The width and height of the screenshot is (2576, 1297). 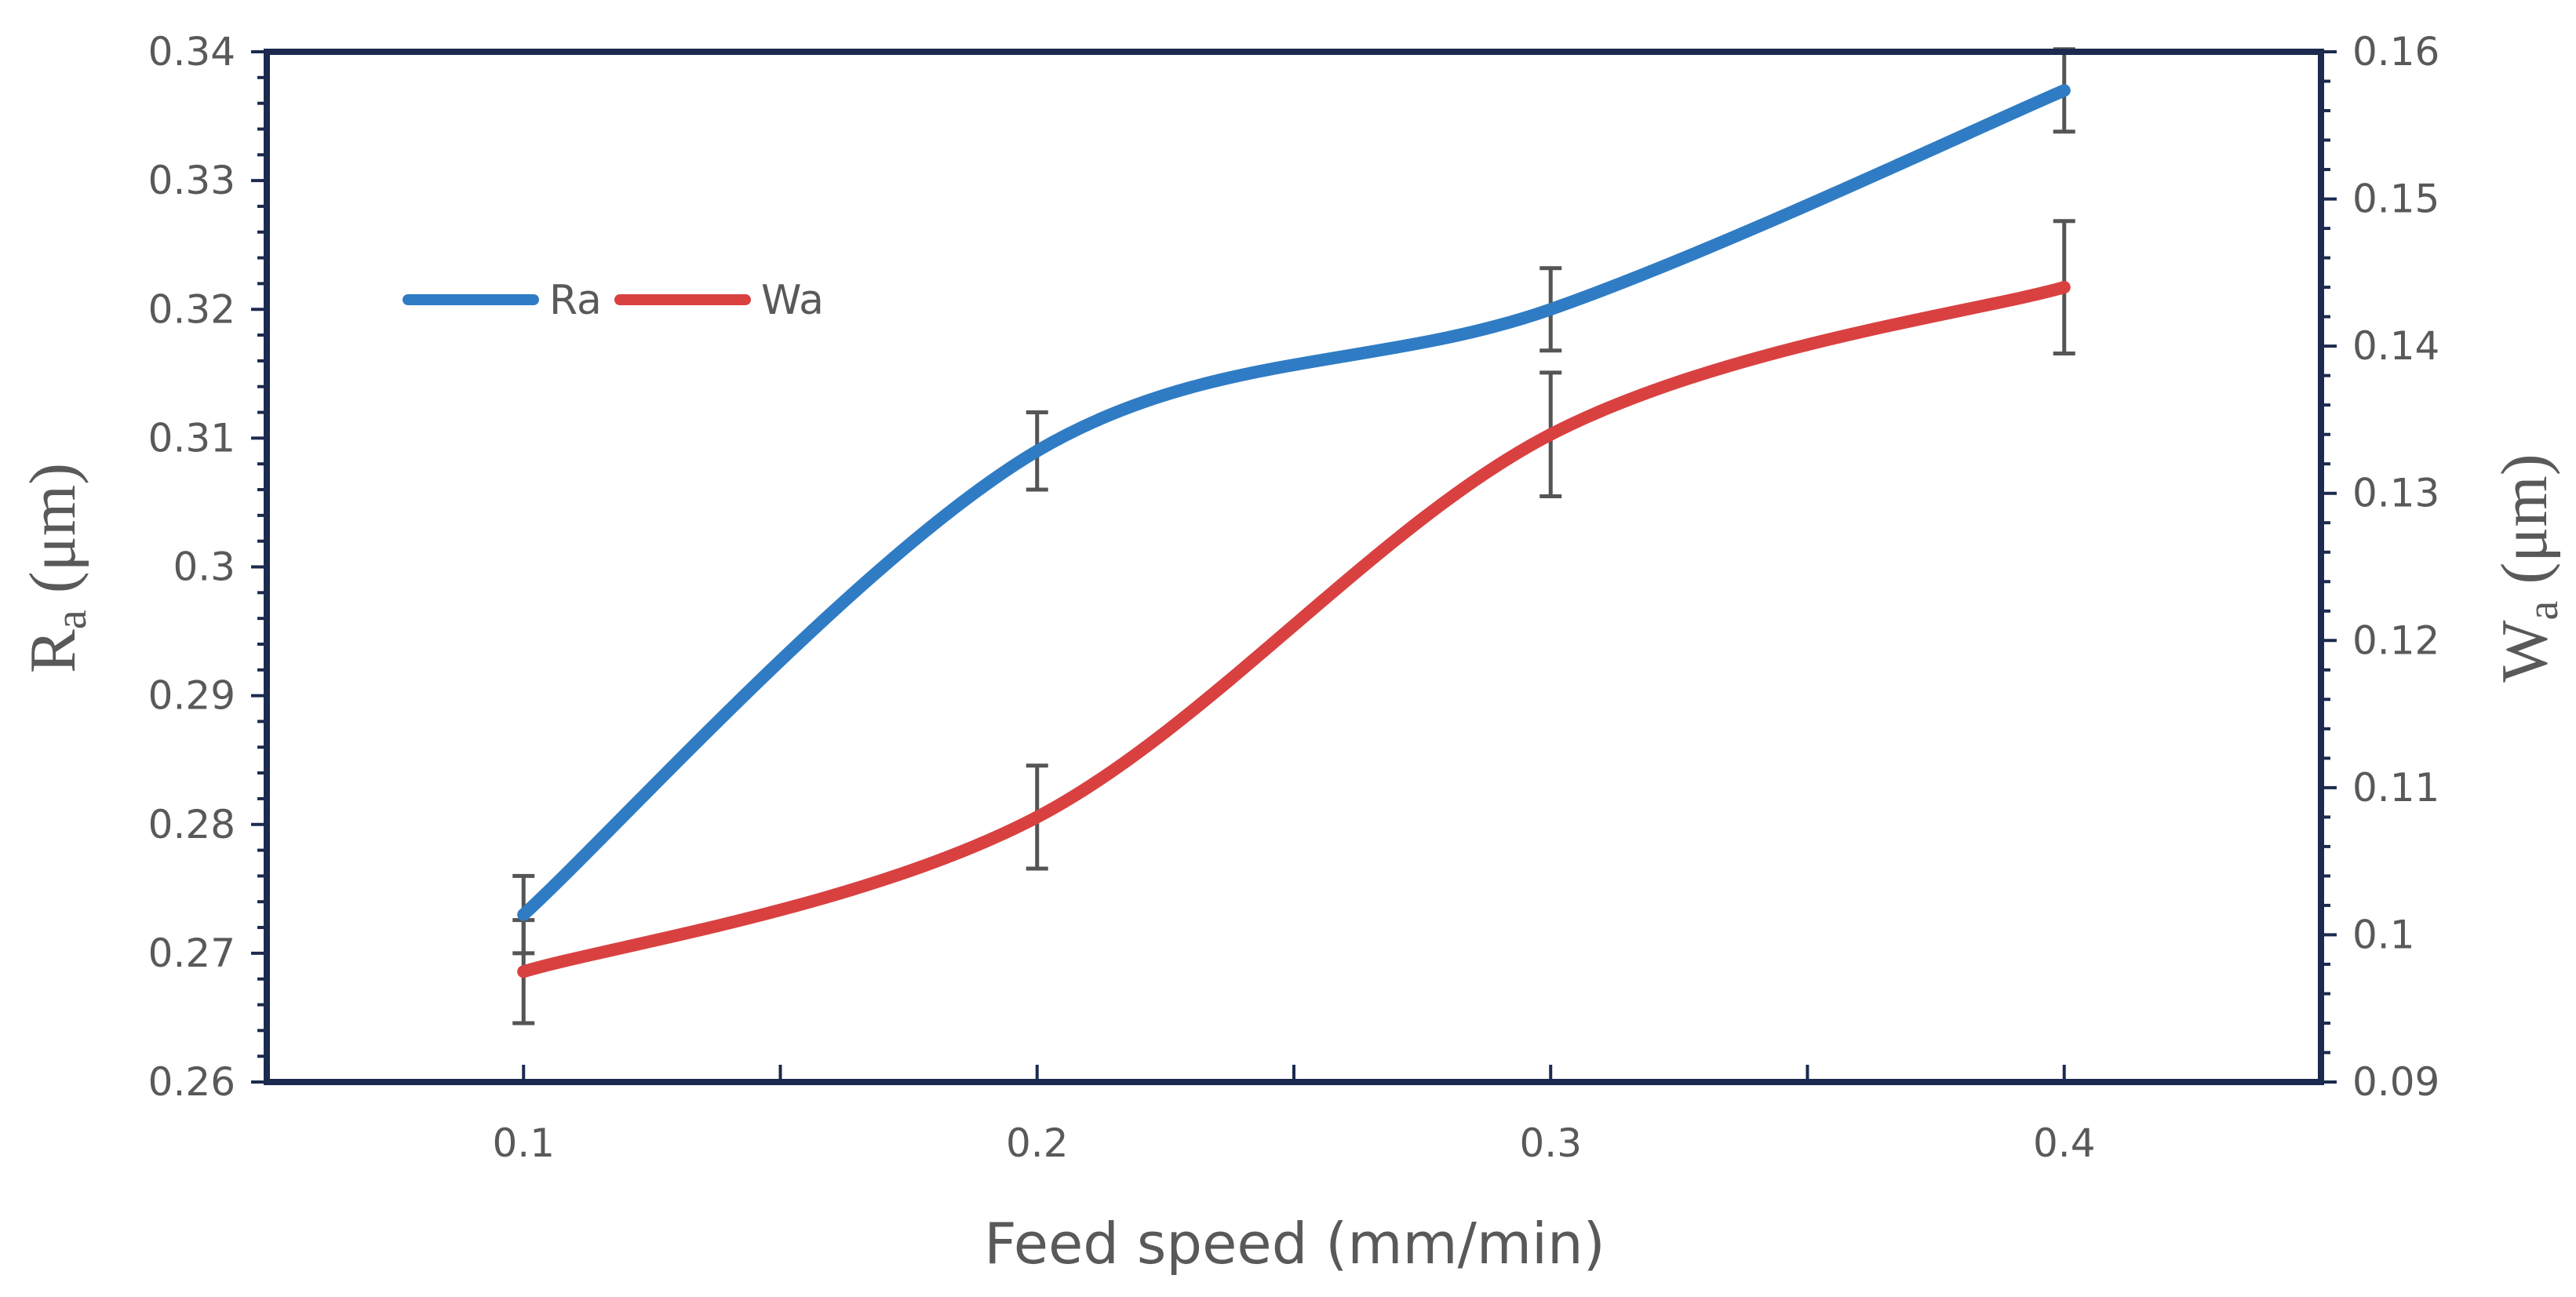 I want to click on y-right-tick-label: 0.1, so click(x=2383, y=934).